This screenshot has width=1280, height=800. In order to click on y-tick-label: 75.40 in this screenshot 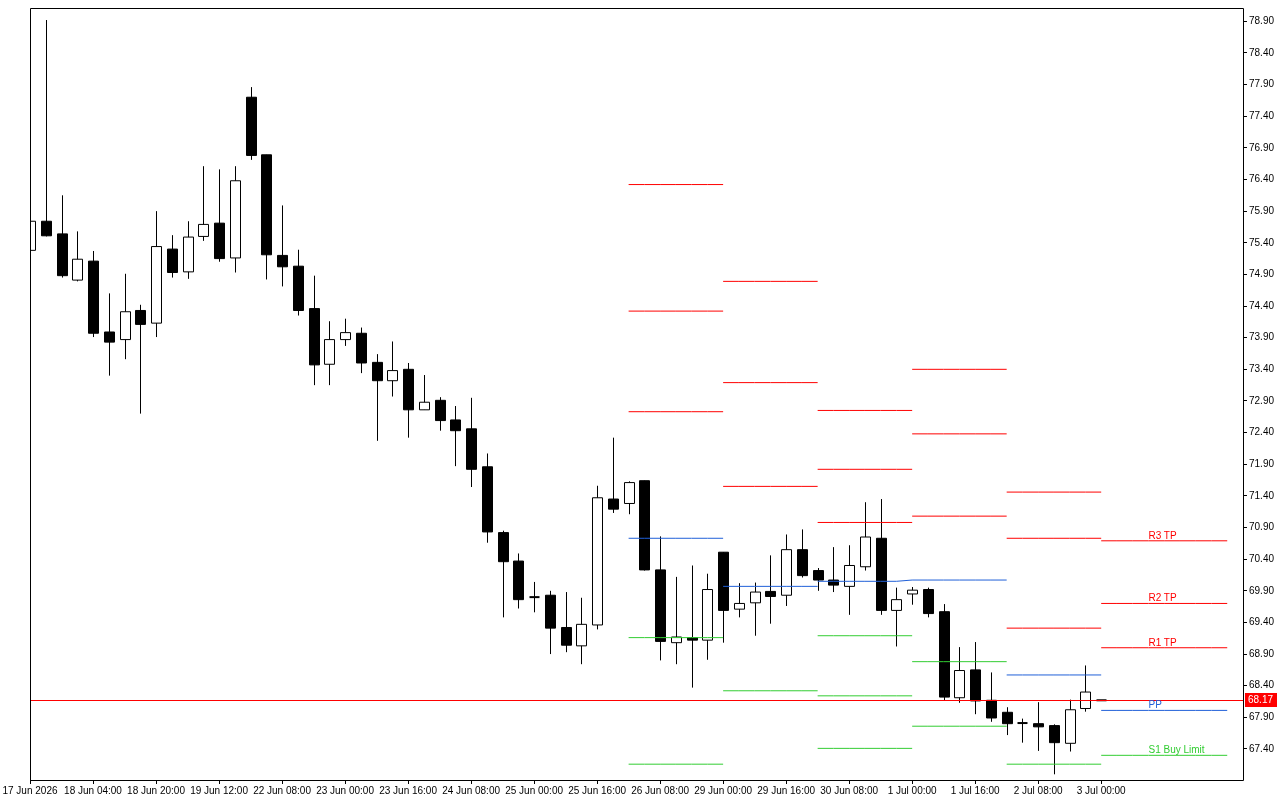, I will do `click(1261, 242)`.